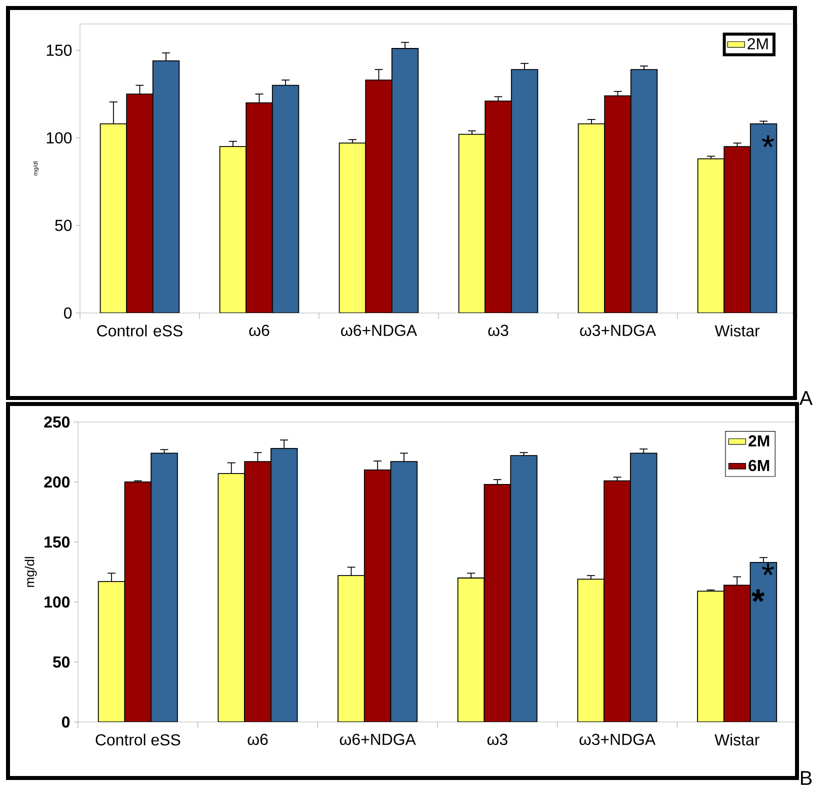  Describe the element at coordinates (57, 422) in the screenshot. I see `y-tick-label: 250` at that location.